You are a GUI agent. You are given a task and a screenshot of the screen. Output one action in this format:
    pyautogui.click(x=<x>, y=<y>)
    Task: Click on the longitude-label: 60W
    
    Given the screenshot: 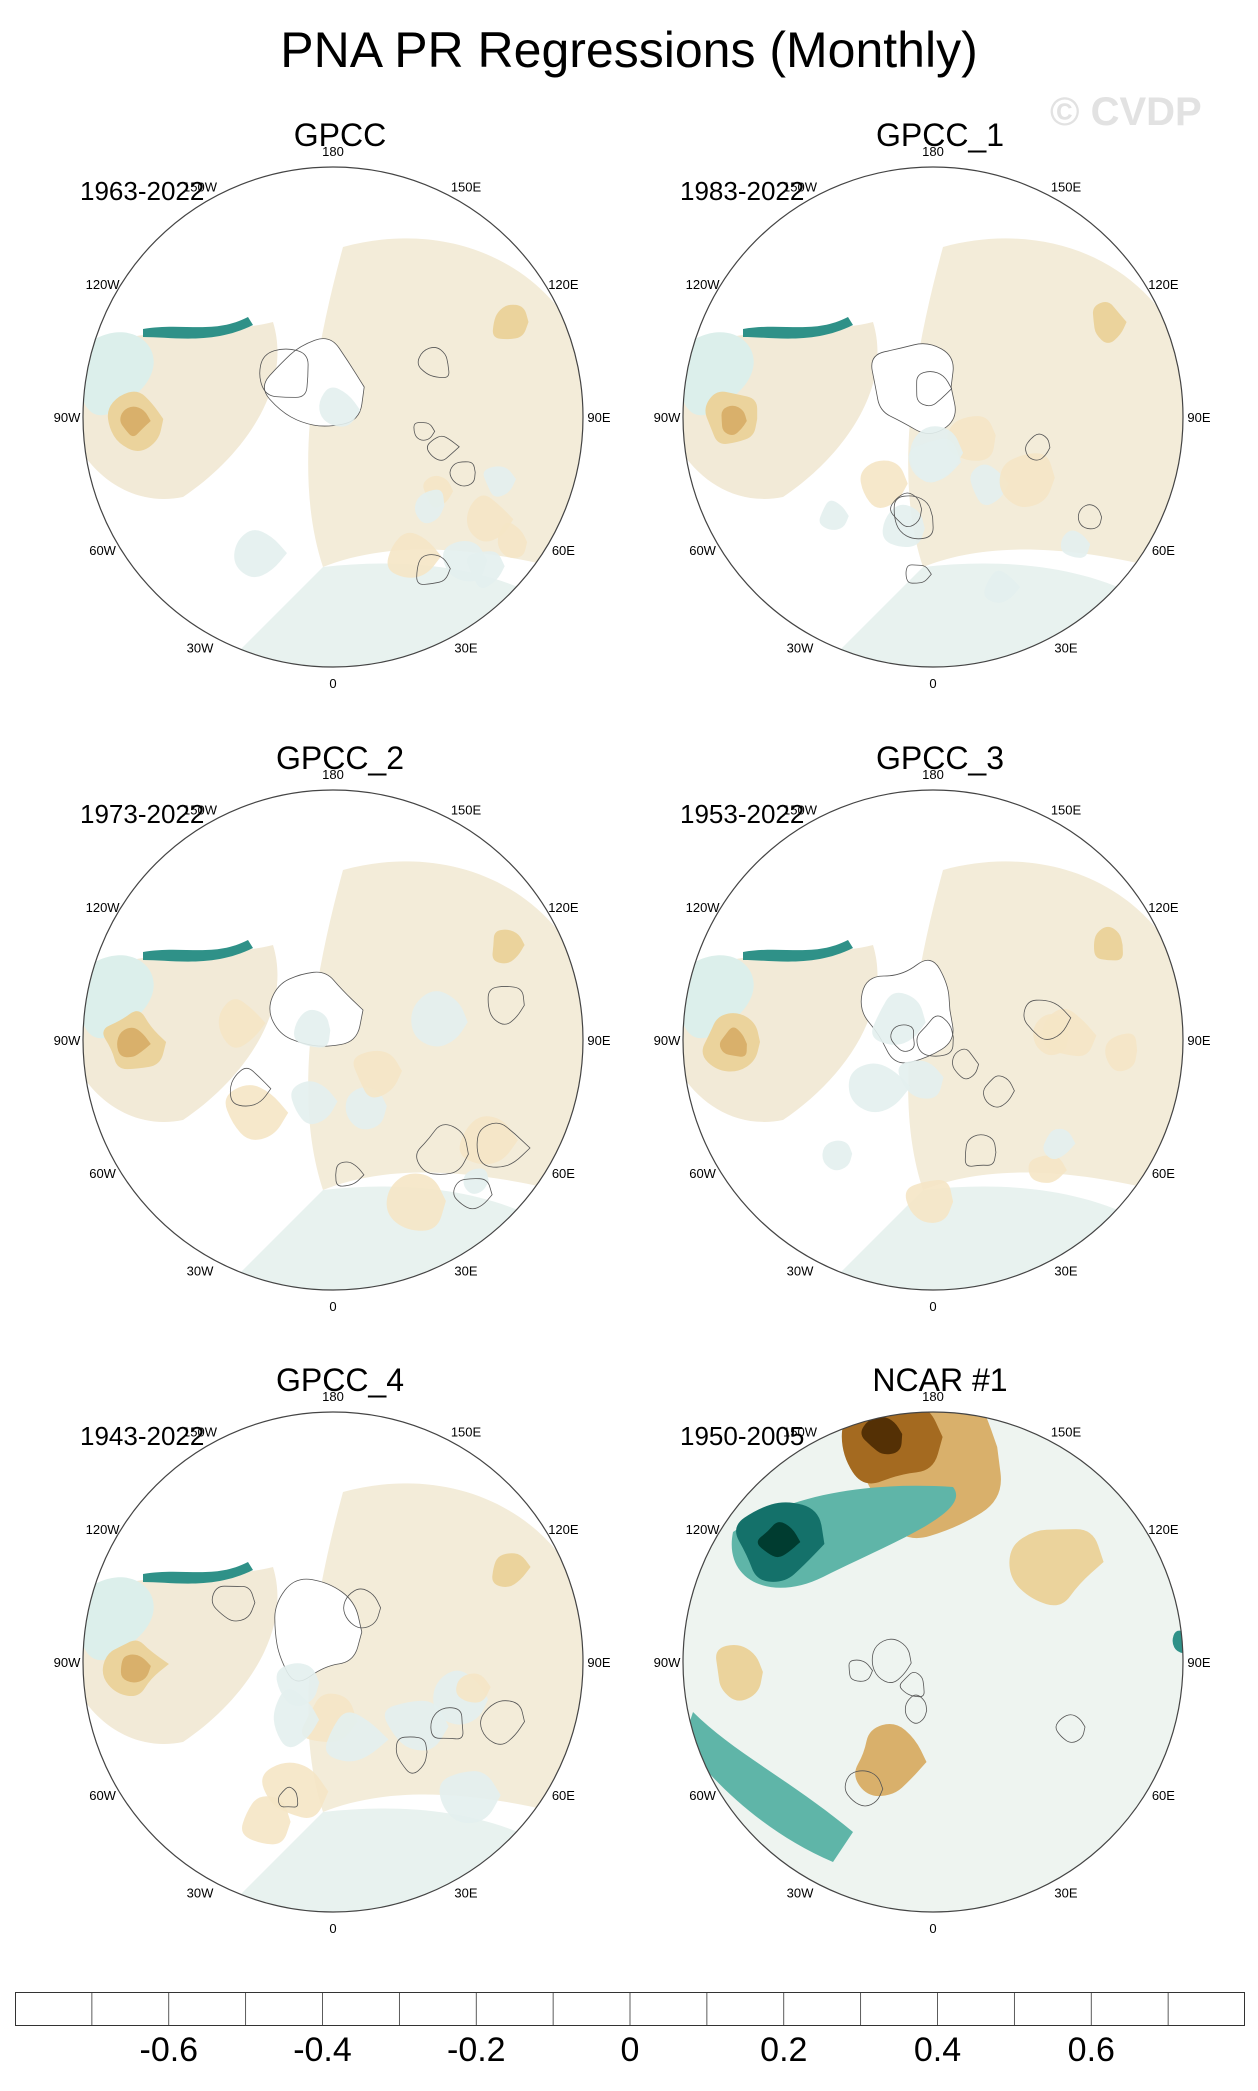 What is the action you would take?
    pyautogui.click(x=102, y=1795)
    